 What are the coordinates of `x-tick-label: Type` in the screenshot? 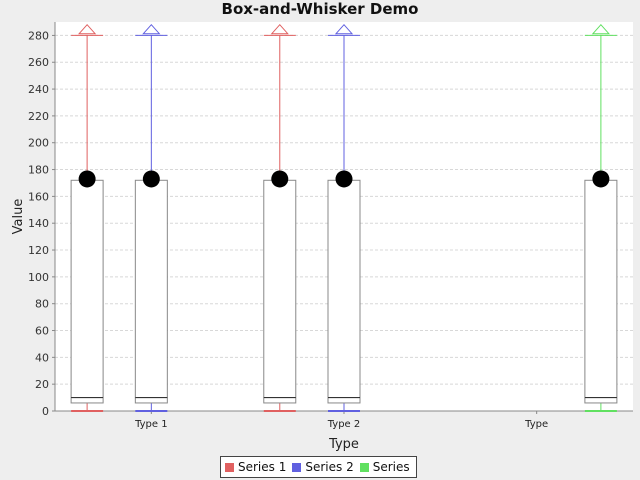 It's located at (536, 424).